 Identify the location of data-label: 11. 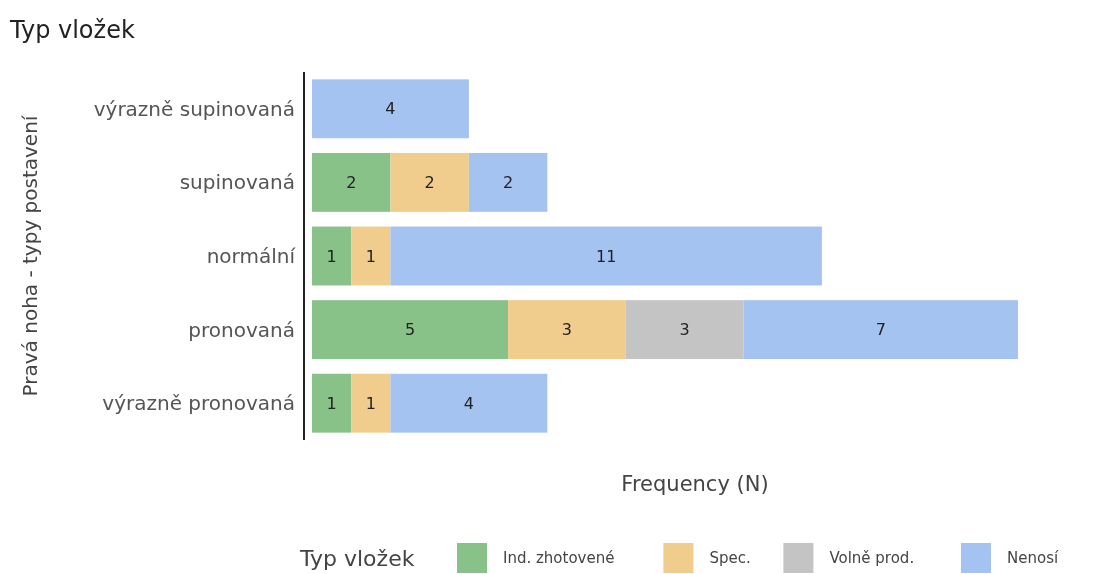
(606, 256).